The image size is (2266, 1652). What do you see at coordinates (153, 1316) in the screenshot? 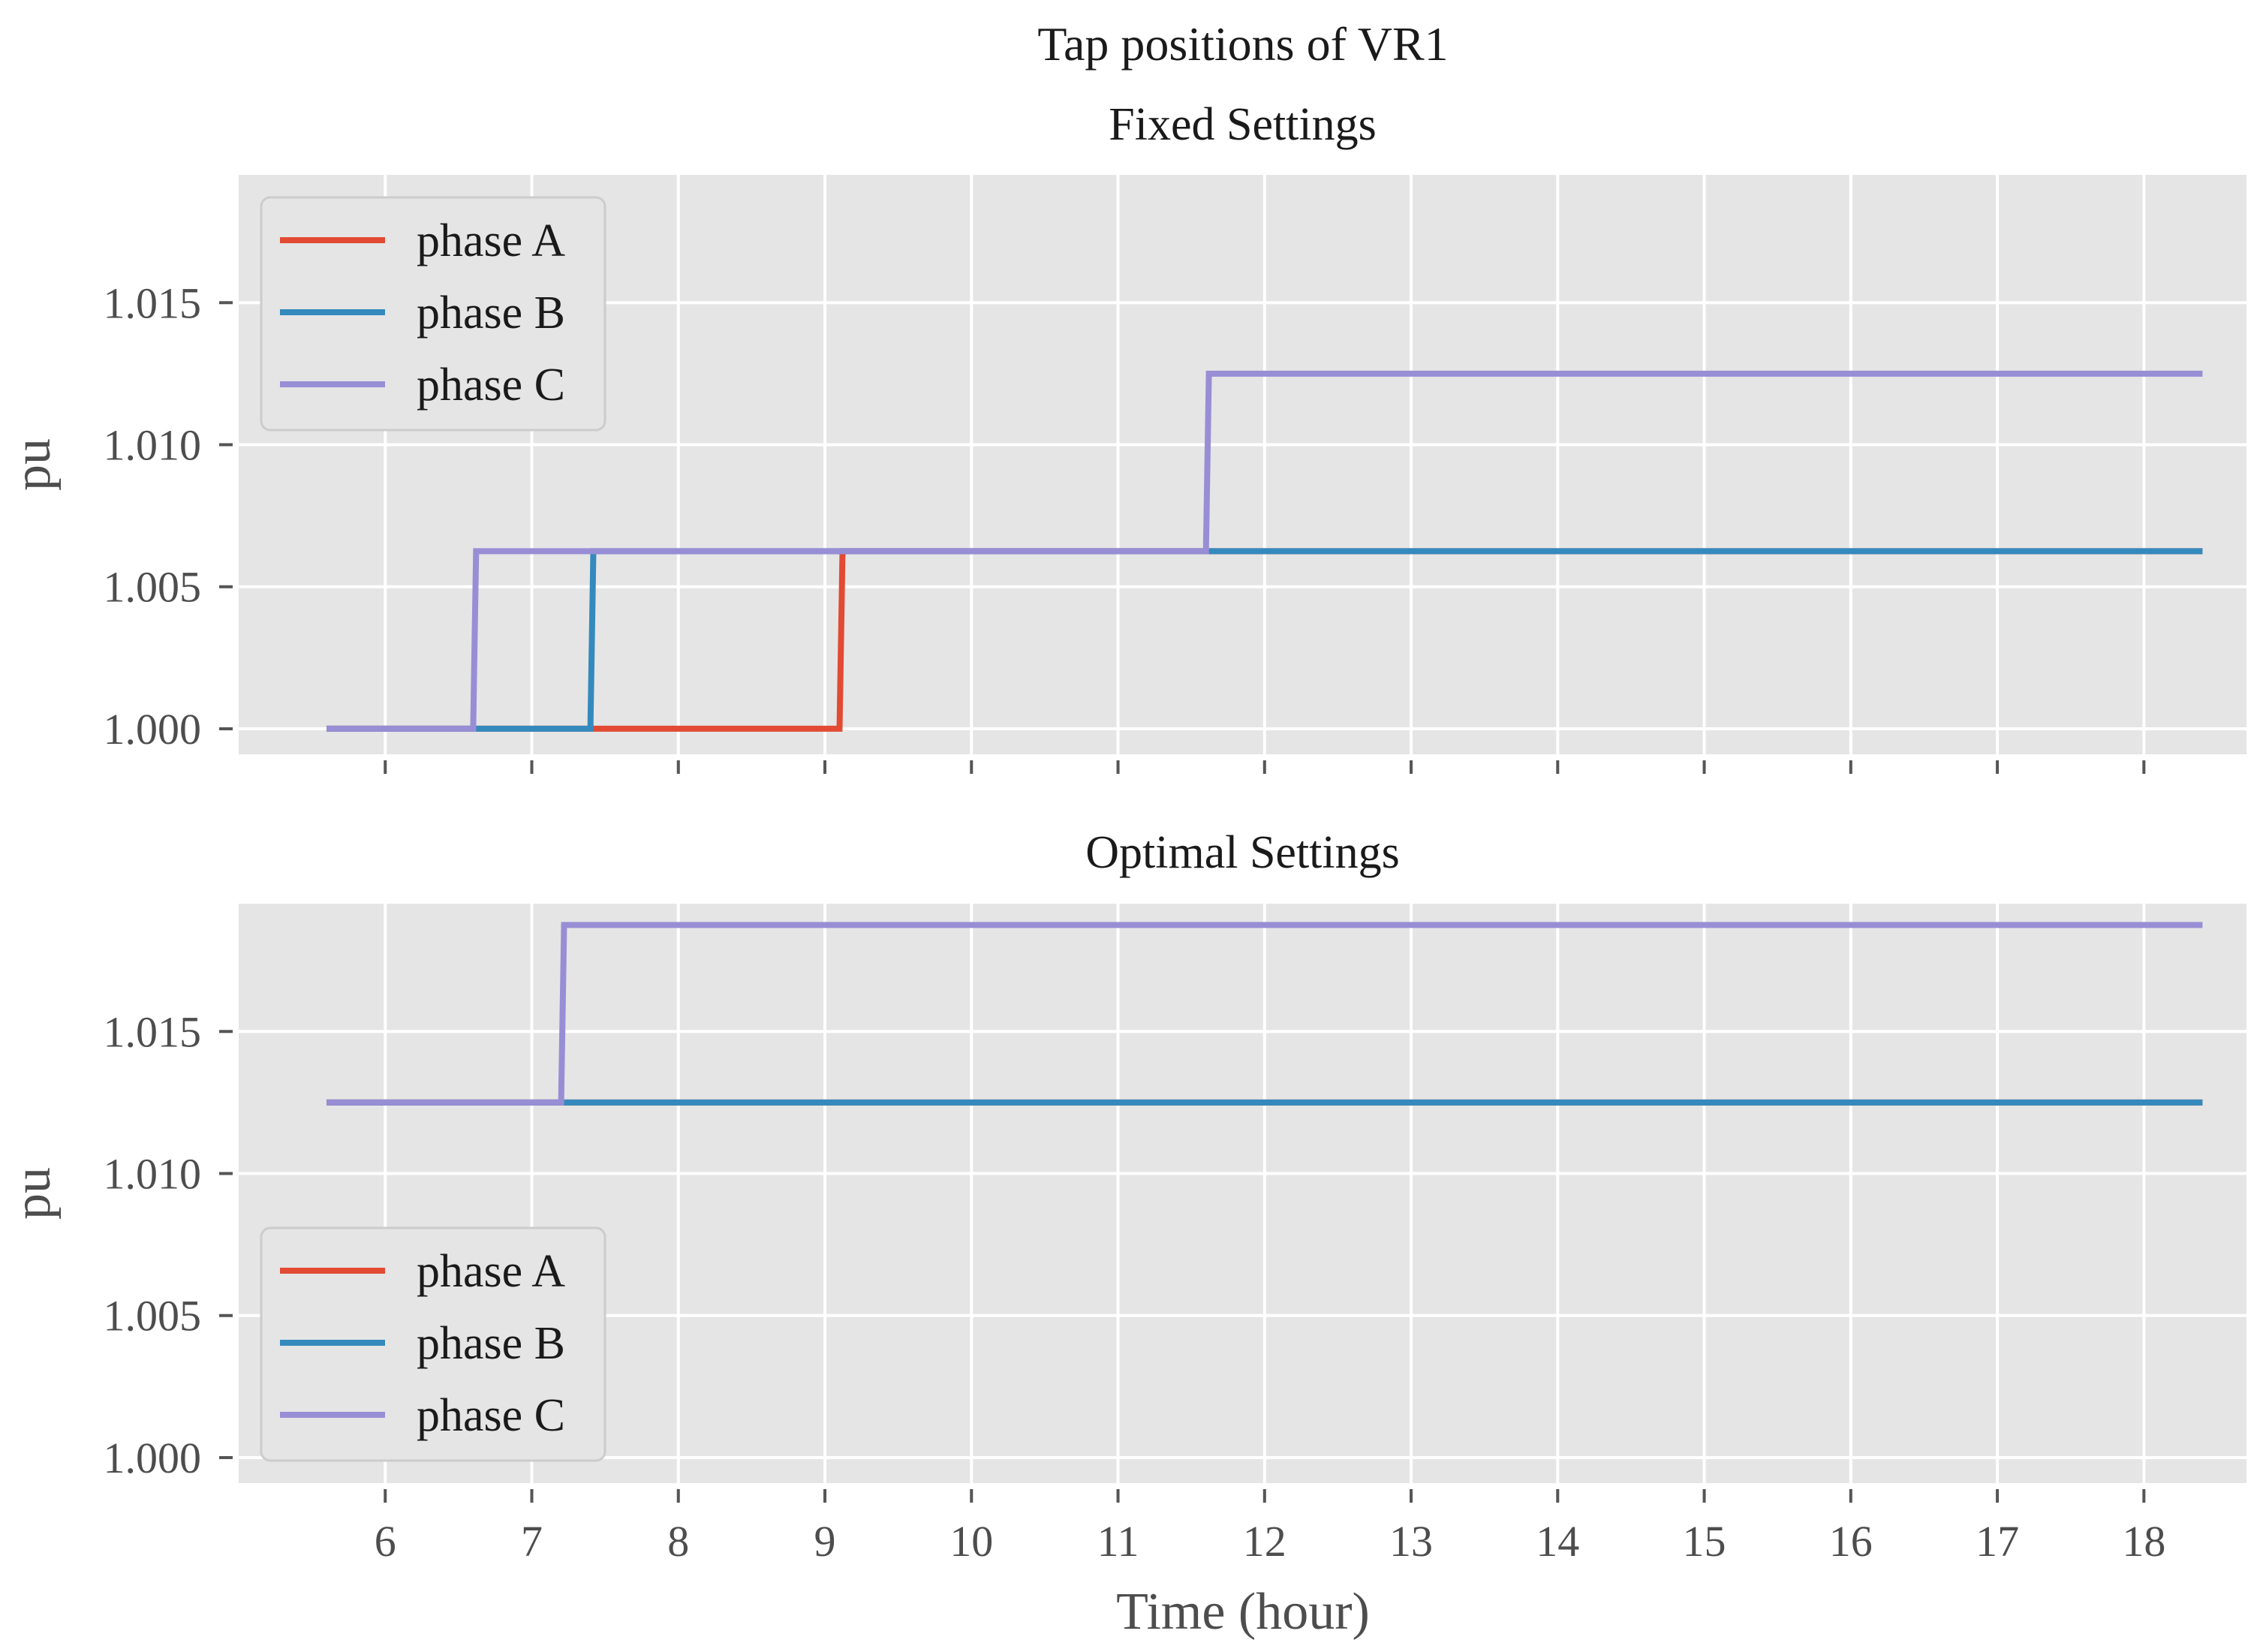
I see `optimal-y-tick-label-1.005: 1.005` at bounding box center [153, 1316].